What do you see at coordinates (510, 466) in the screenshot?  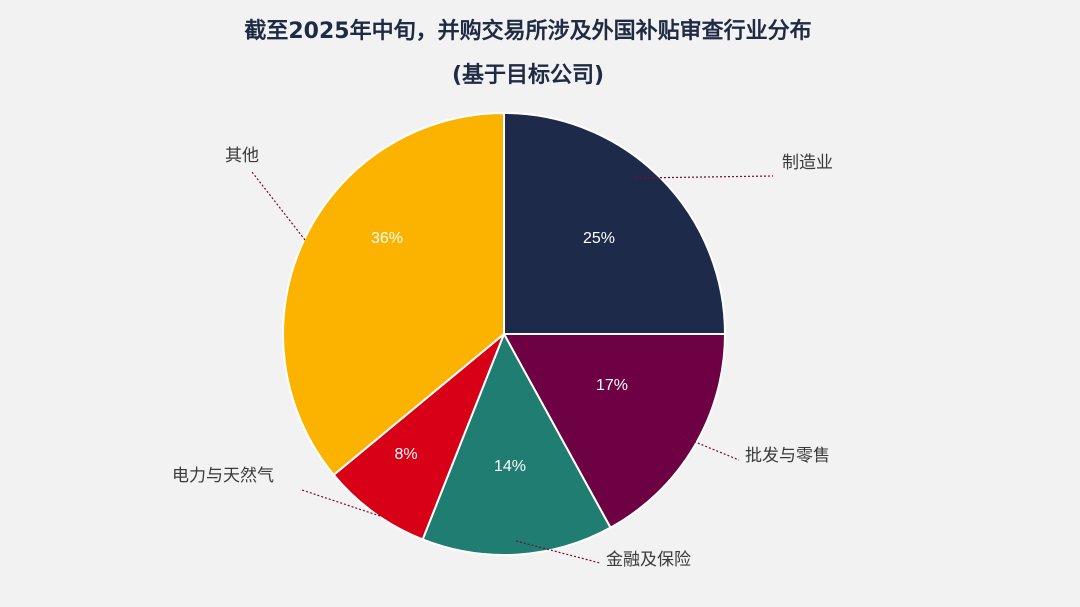 I see `percent-label-3: 14%` at bounding box center [510, 466].